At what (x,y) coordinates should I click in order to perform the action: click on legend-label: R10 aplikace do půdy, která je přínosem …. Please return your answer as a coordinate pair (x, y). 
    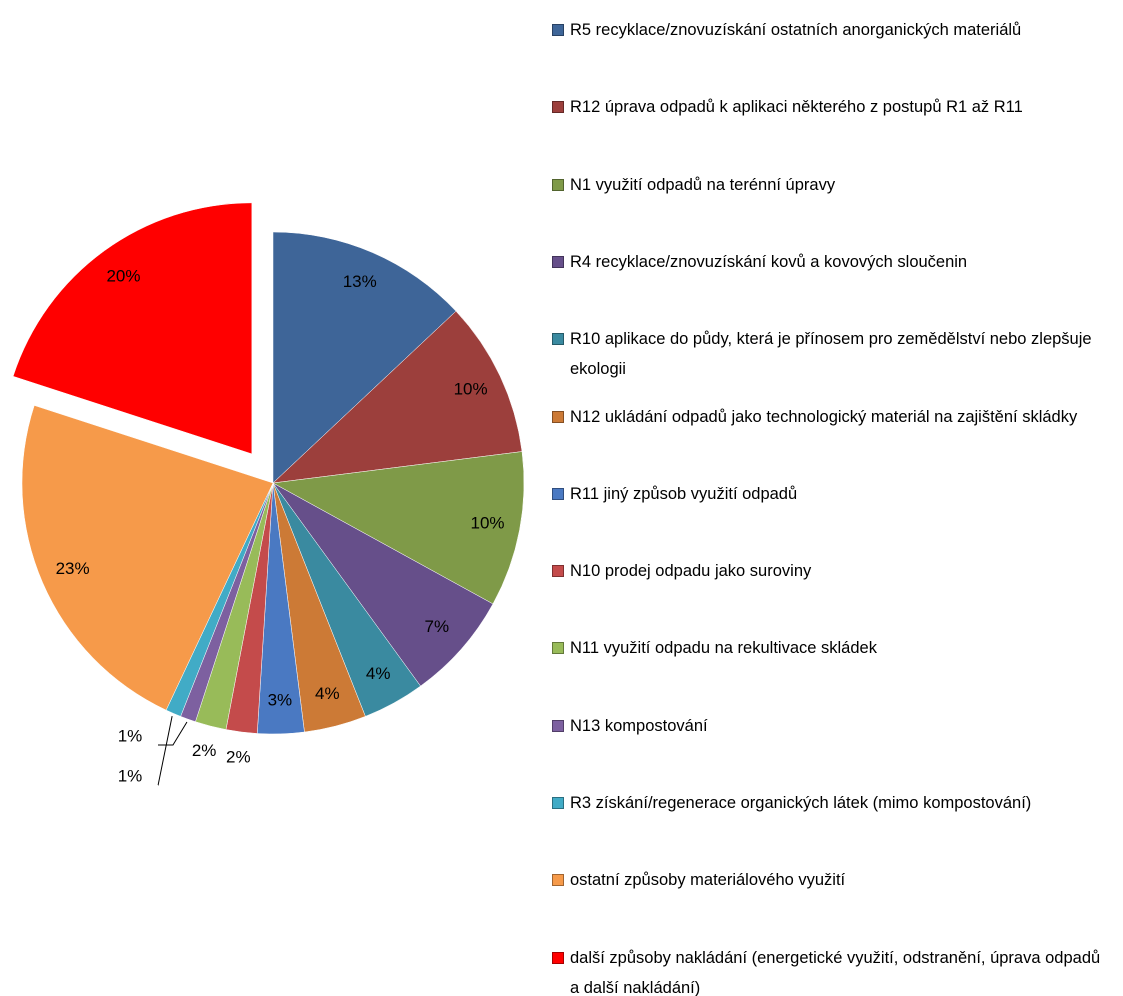
    Looking at the image, I should click on (831, 354).